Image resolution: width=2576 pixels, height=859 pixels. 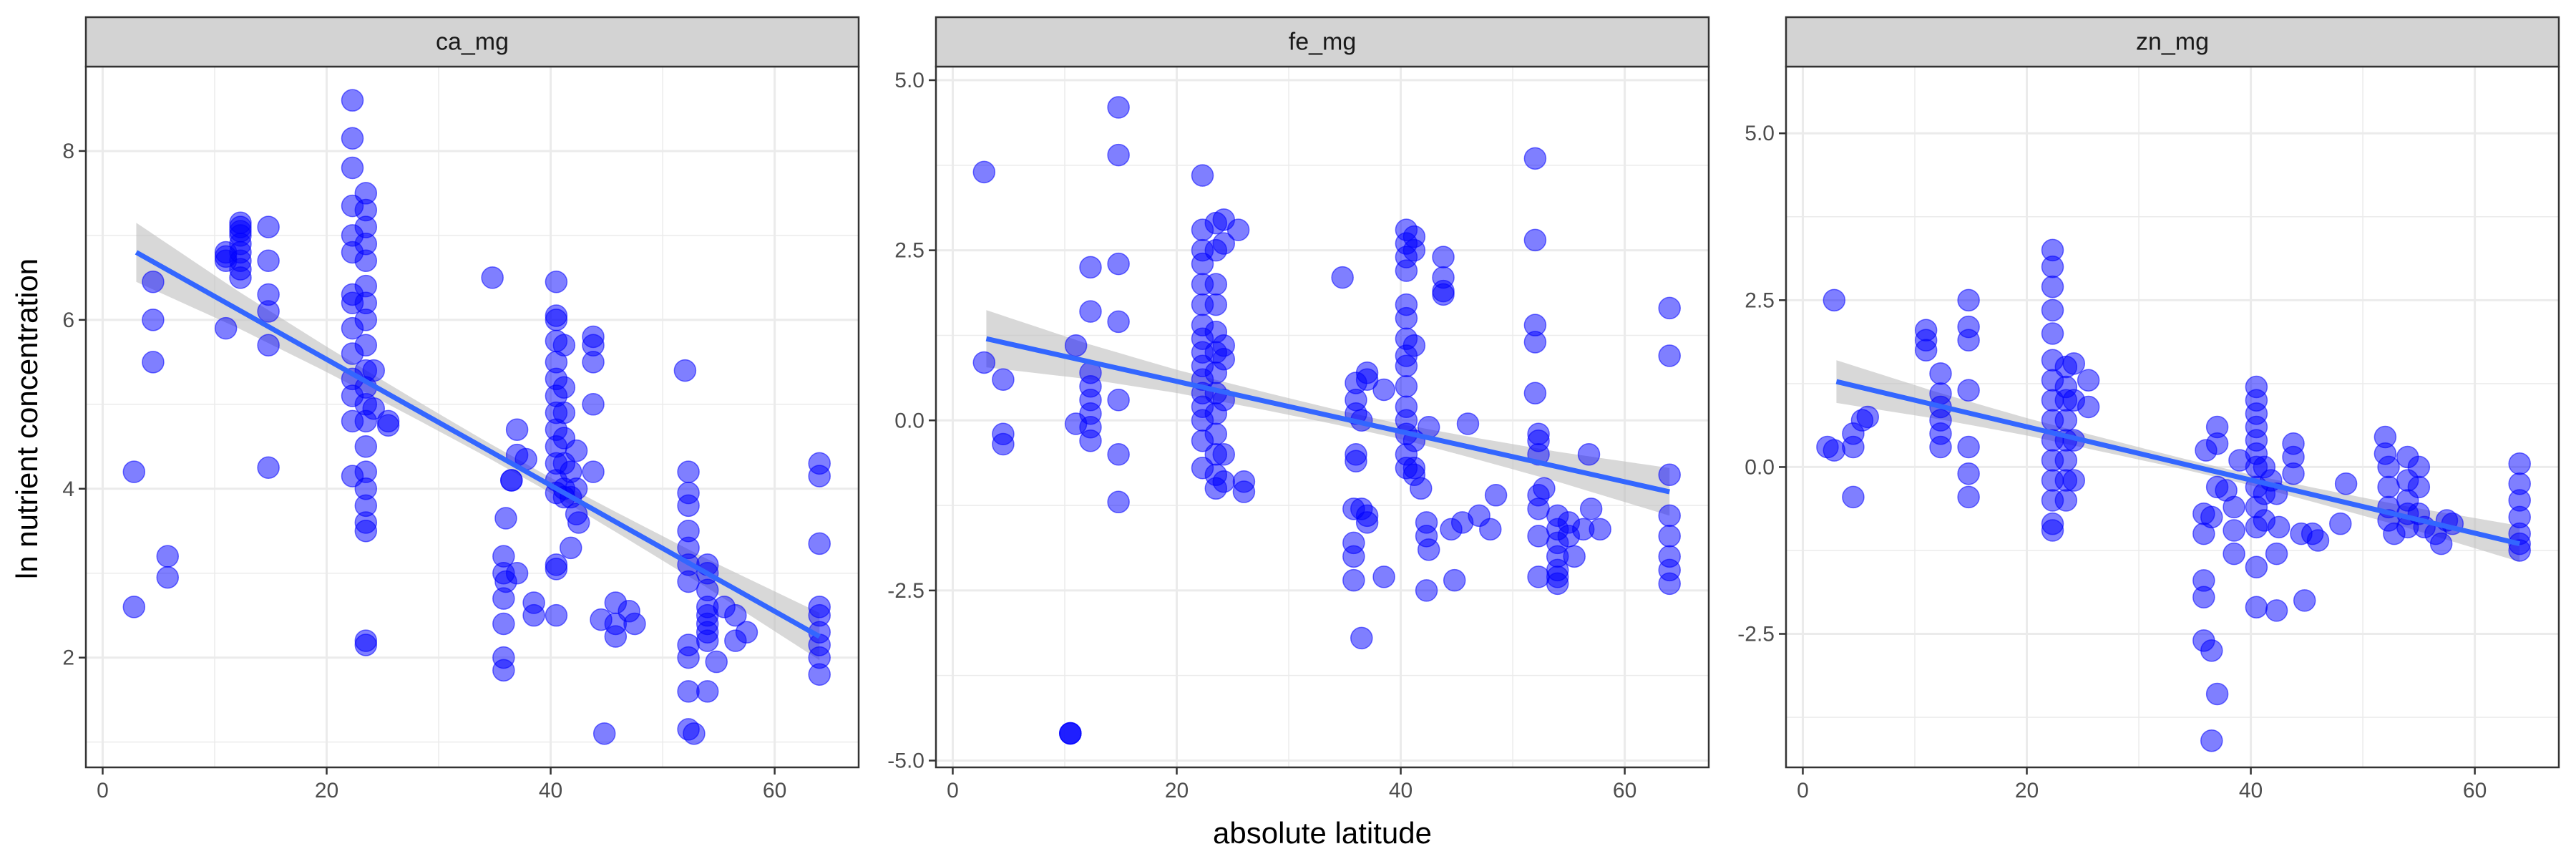 What do you see at coordinates (27, 418) in the screenshot?
I see `y-axis-title: ln nutrient concentration` at bounding box center [27, 418].